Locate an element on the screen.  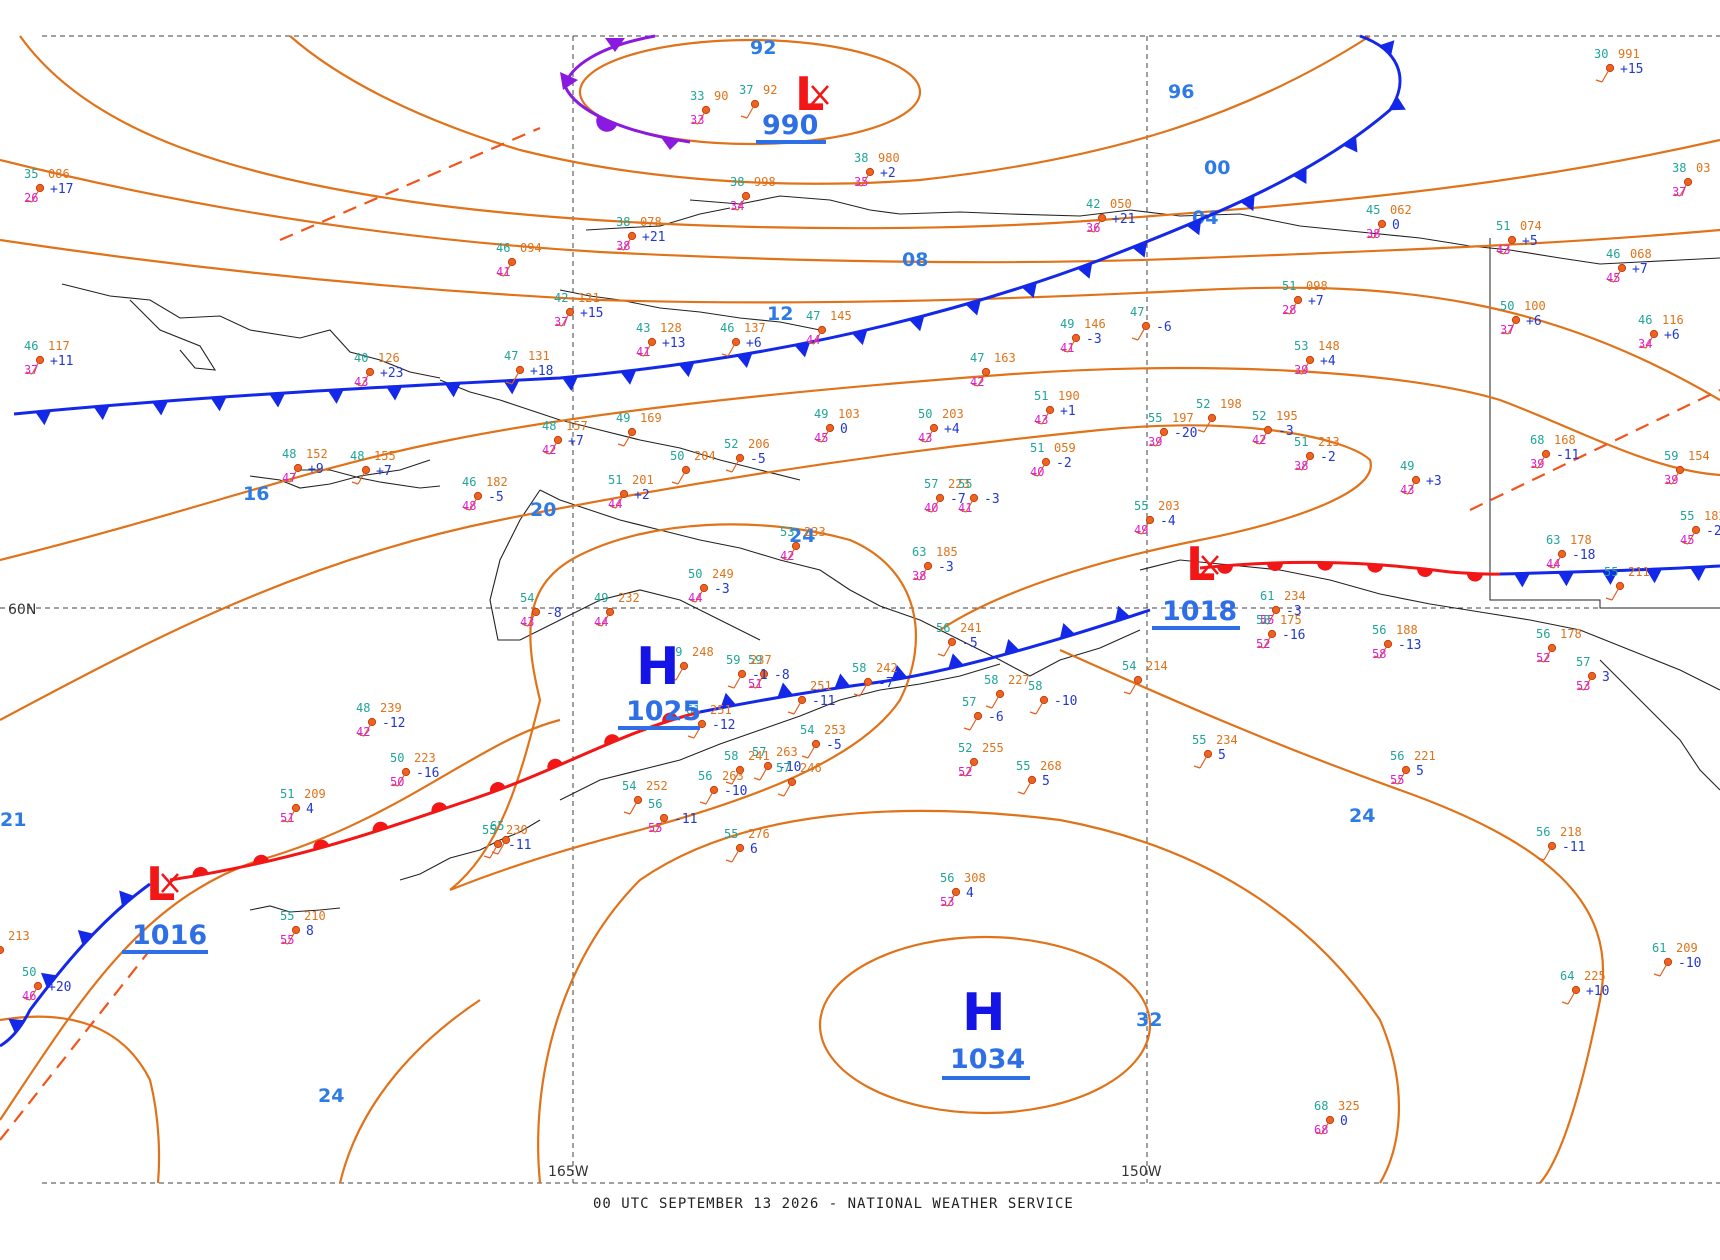
station-temperature: 53 is located at coordinates (1301, 346).